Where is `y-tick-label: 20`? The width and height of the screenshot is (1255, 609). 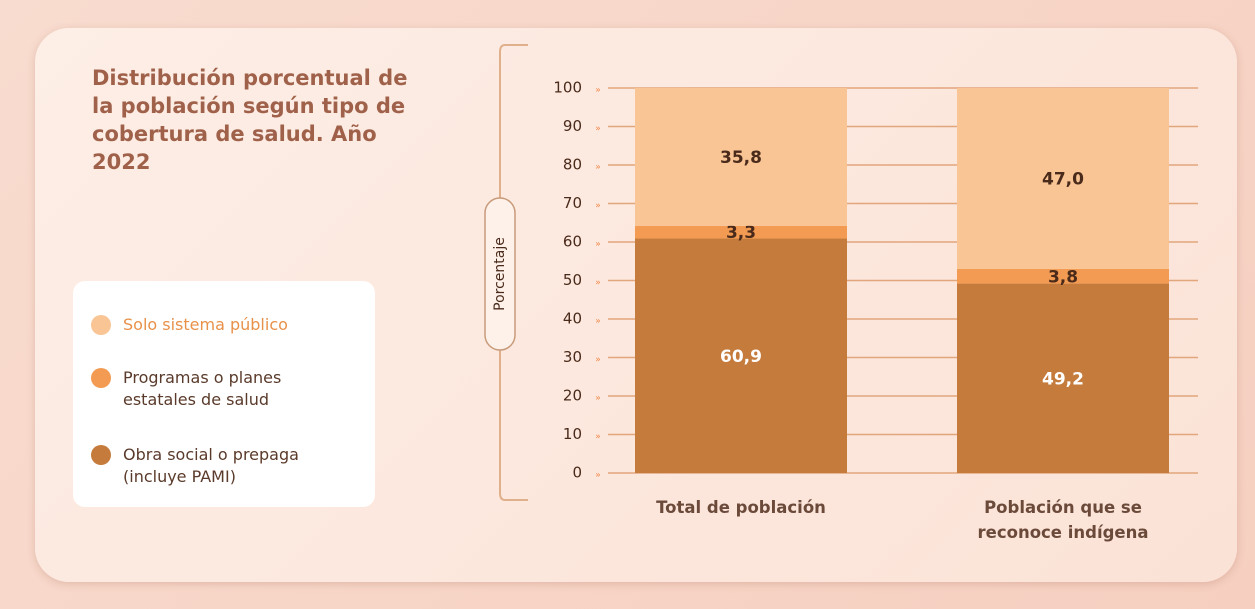 y-tick-label: 20 is located at coordinates (572, 396).